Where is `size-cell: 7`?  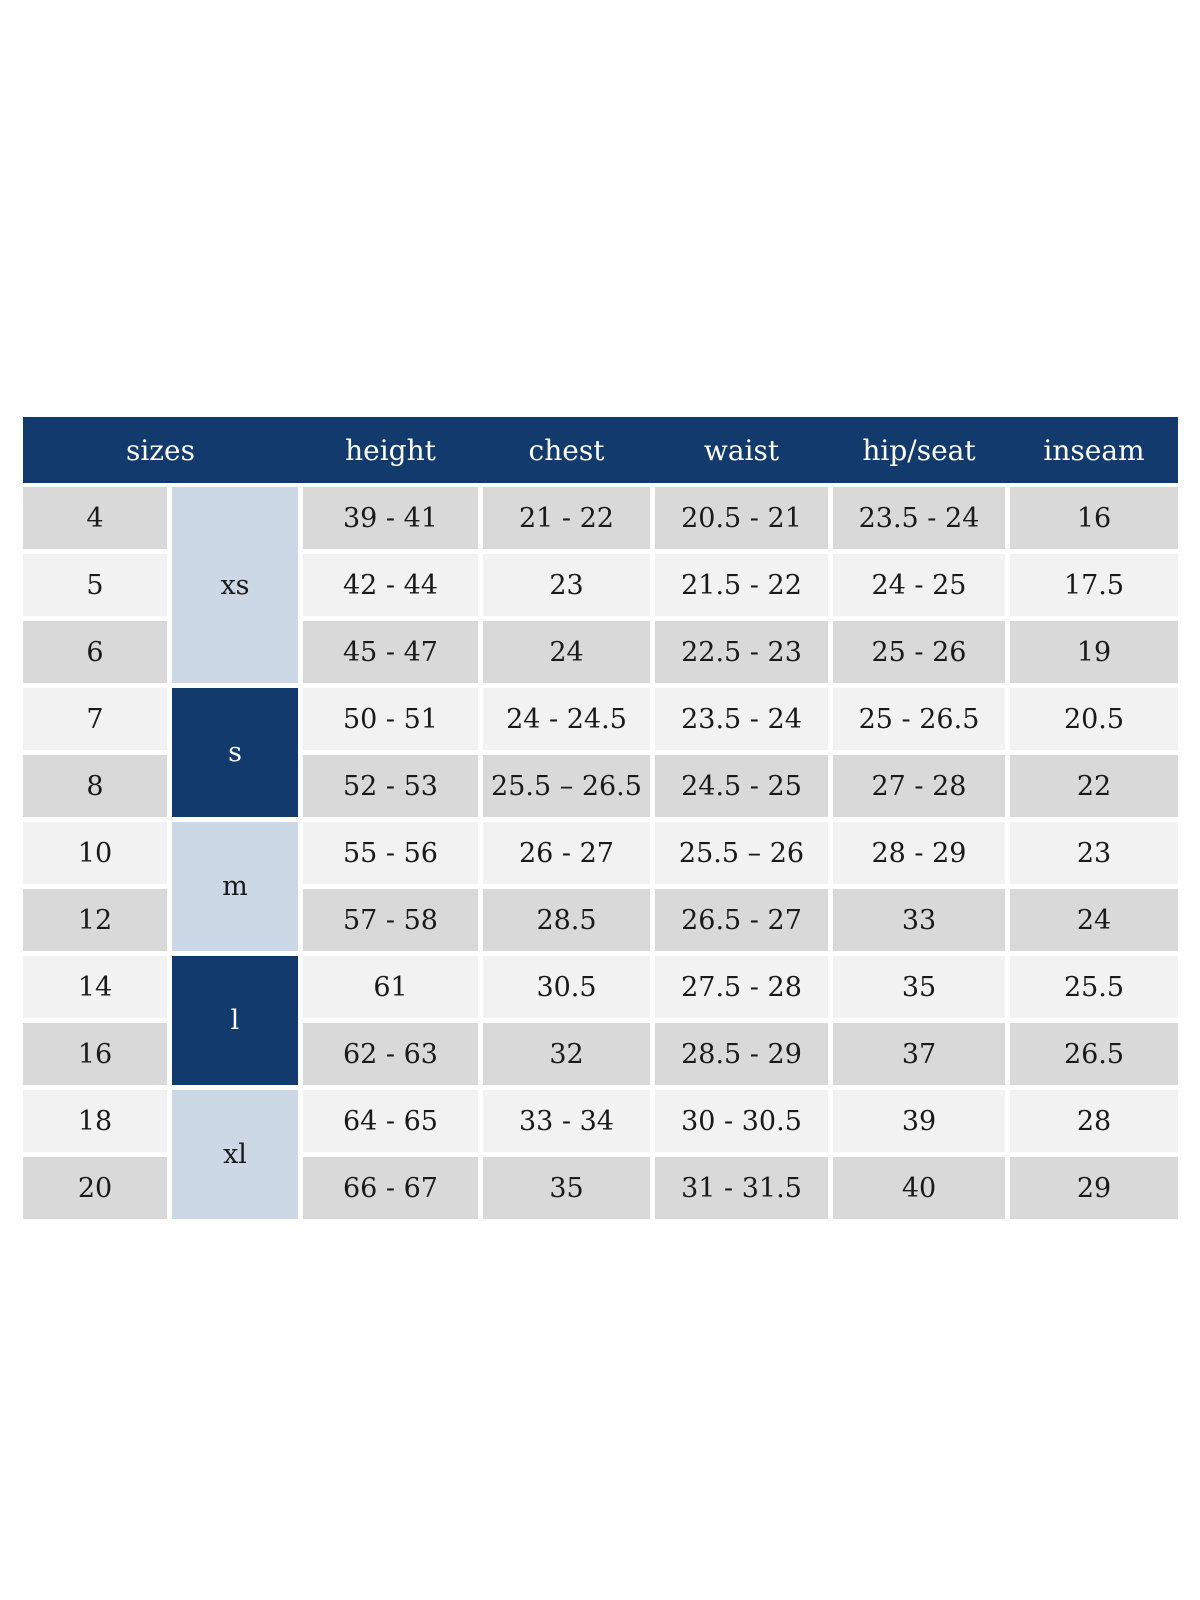
size-cell: 7 is located at coordinates (95, 719).